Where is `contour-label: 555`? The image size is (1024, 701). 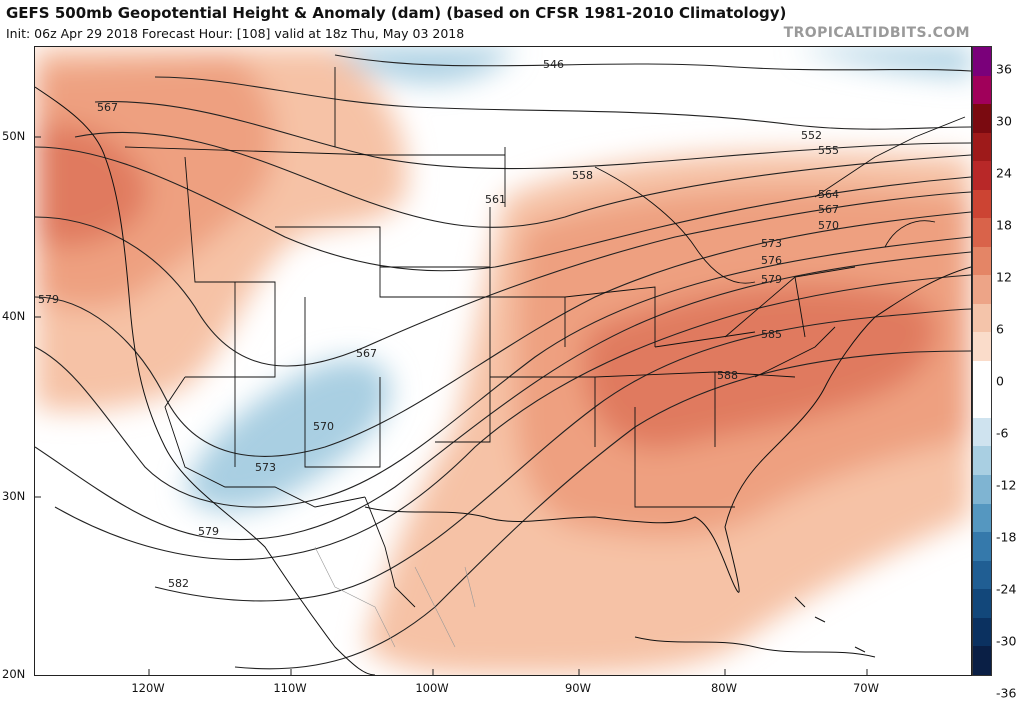 contour-label: 555 is located at coordinates (828, 150).